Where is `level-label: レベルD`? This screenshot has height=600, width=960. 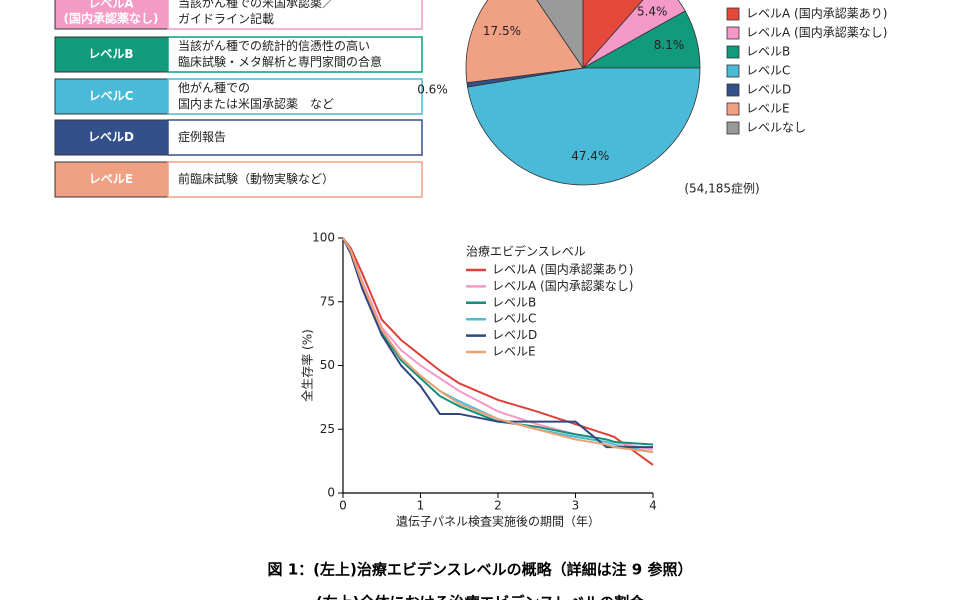
level-label: レベルD is located at coordinates (111, 137).